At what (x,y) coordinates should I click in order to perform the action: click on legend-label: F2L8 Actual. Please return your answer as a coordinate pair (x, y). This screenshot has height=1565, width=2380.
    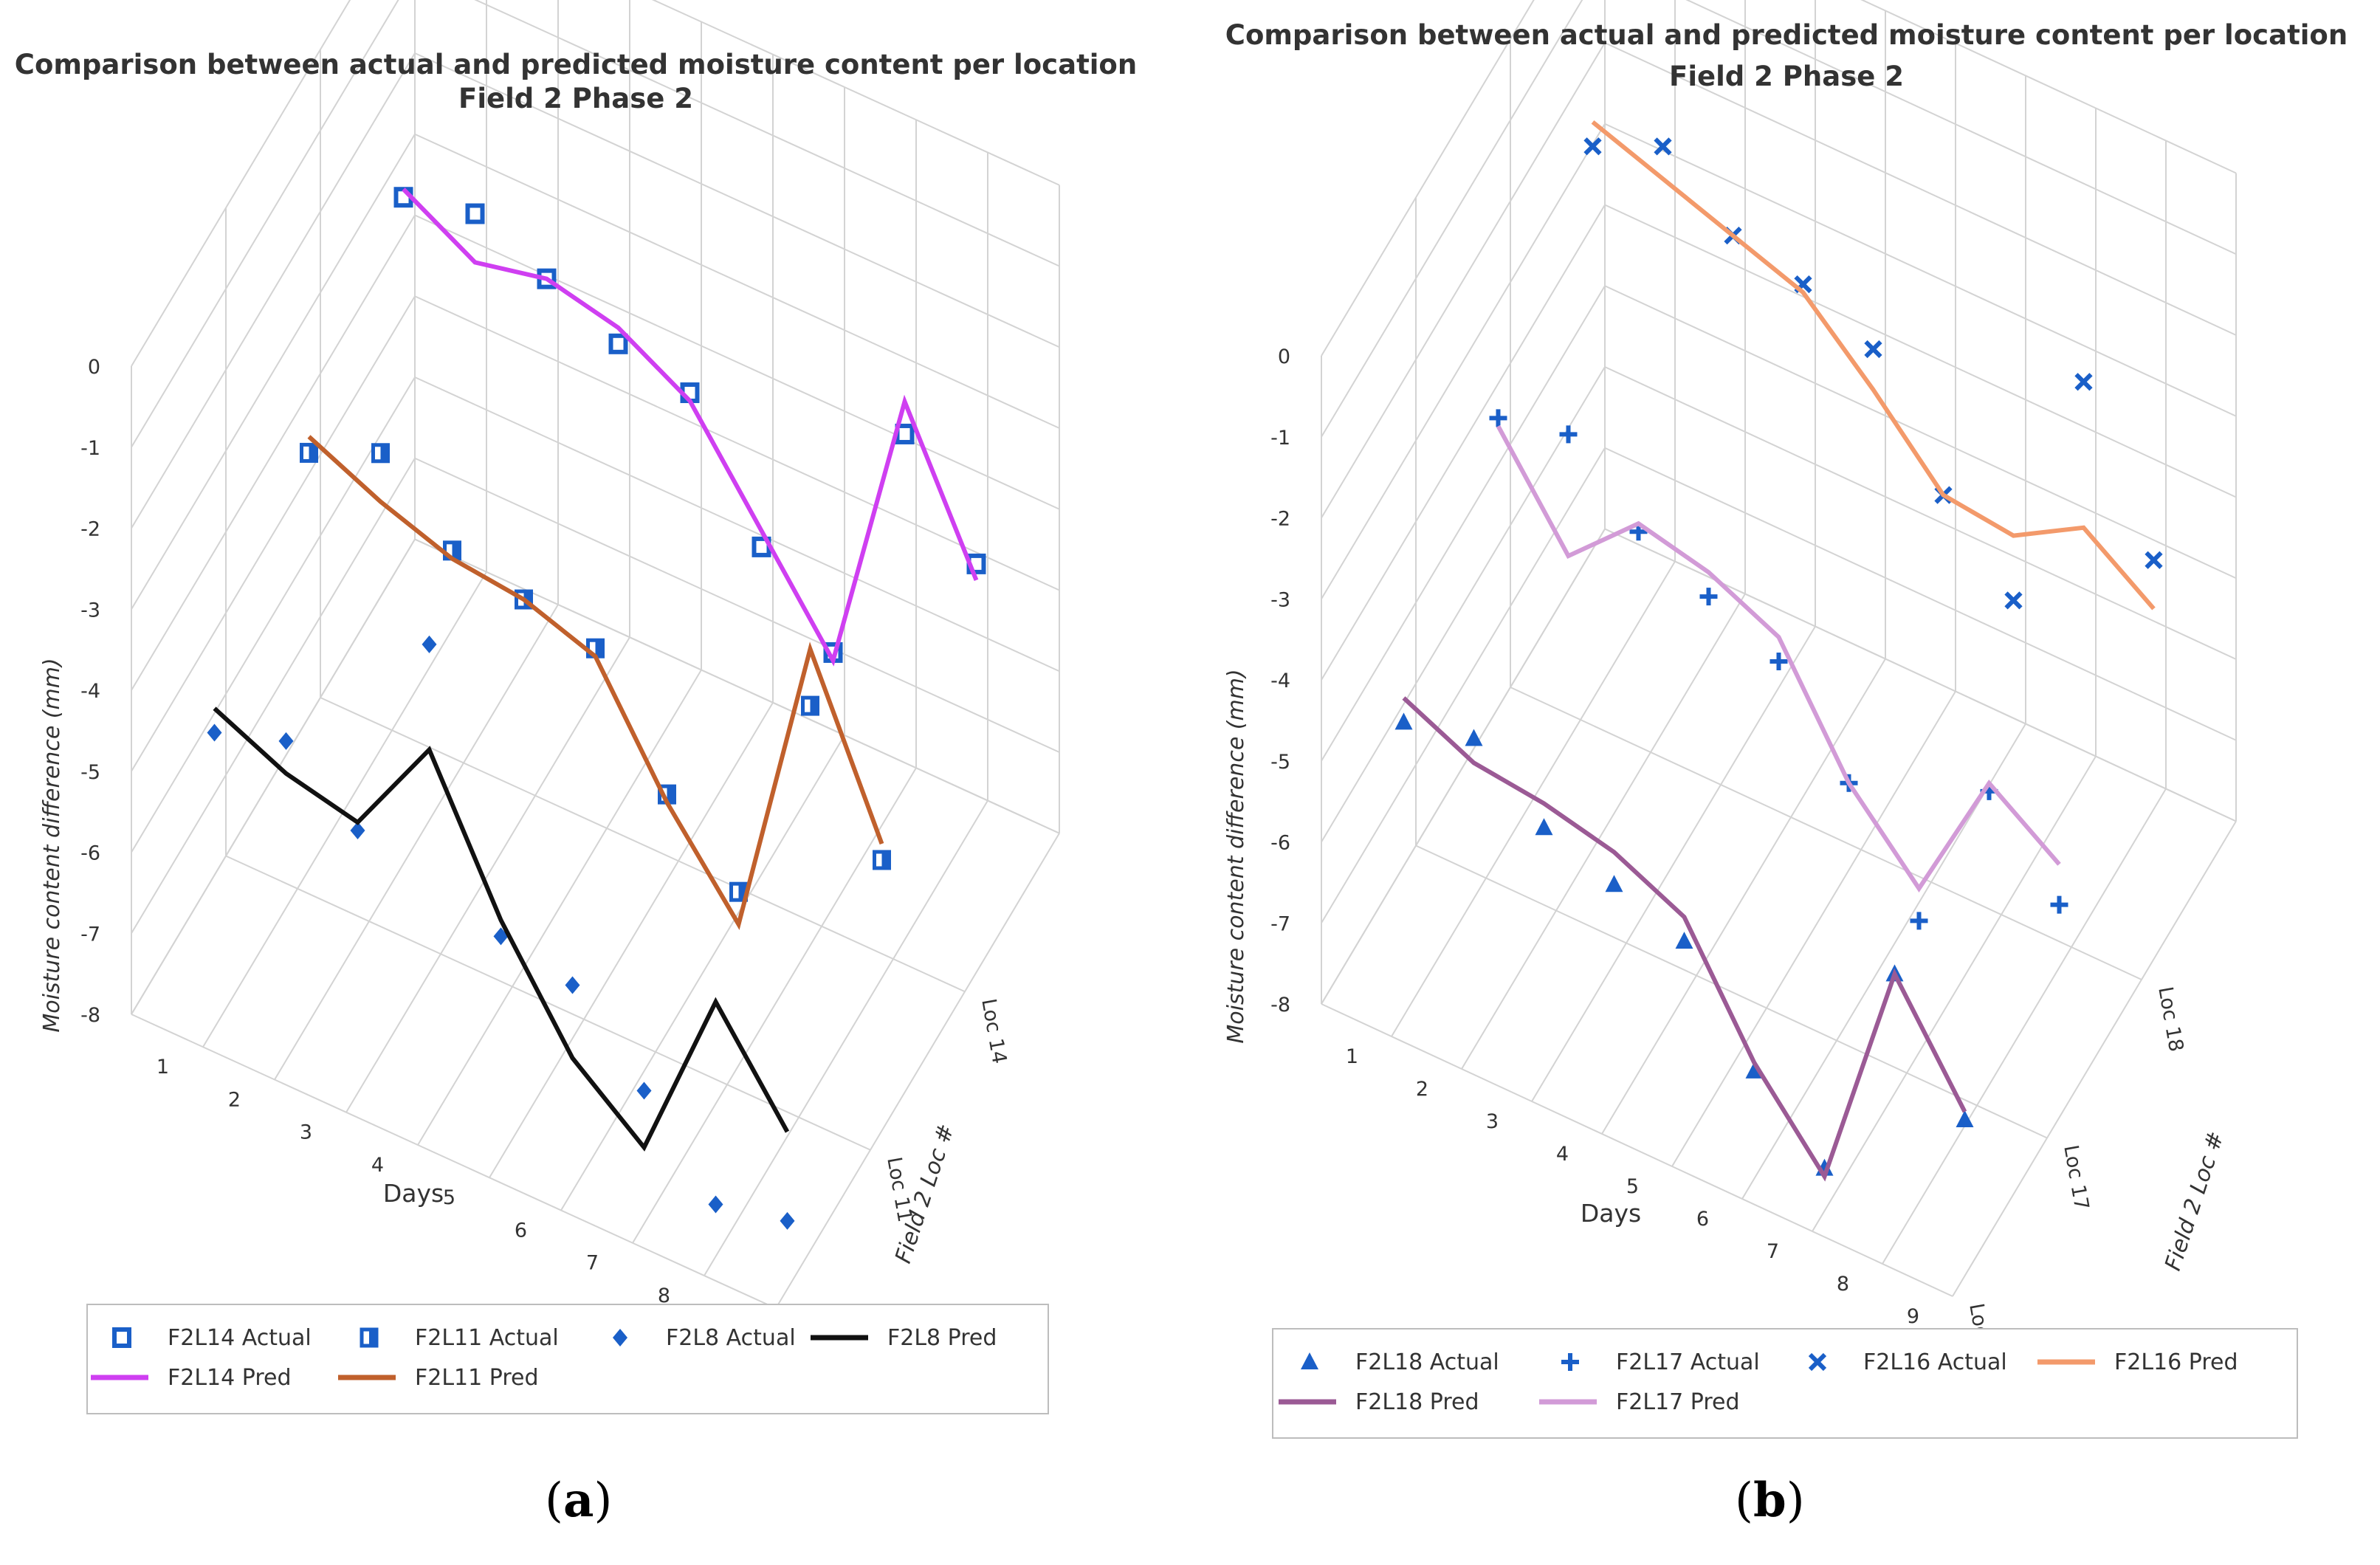
    Looking at the image, I should click on (731, 1338).